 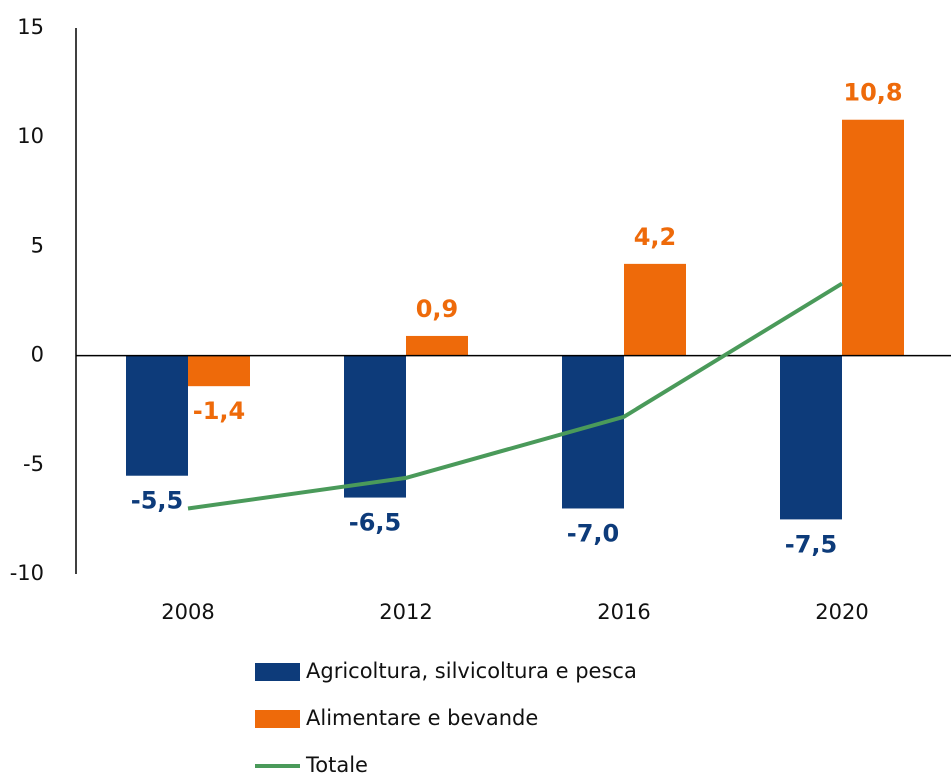 I want to click on data-label: -5,5, so click(x=157, y=501).